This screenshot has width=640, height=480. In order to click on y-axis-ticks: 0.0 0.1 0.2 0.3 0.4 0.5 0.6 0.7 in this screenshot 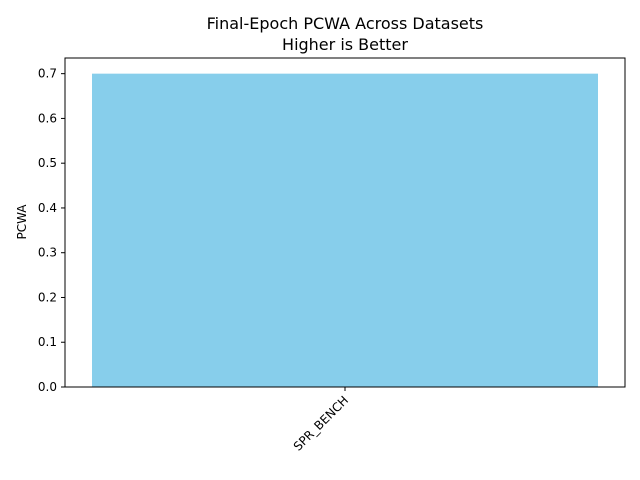, I will do `click(51, 230)`.